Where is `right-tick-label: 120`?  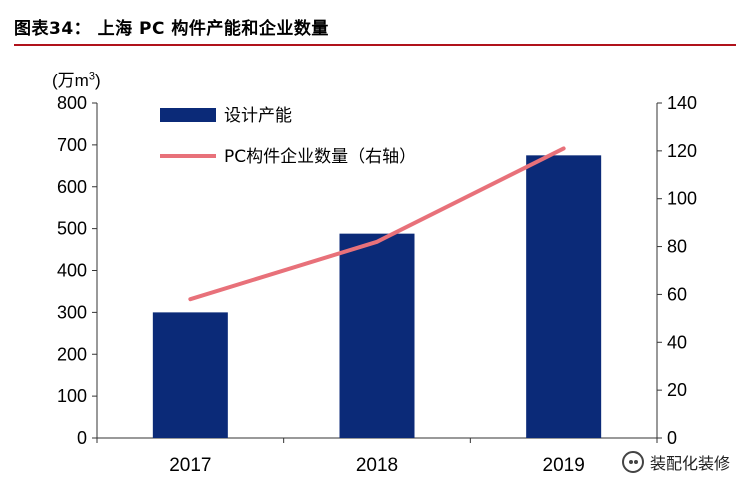 right-tick-label: 120 is located at coordinates (682, 151).